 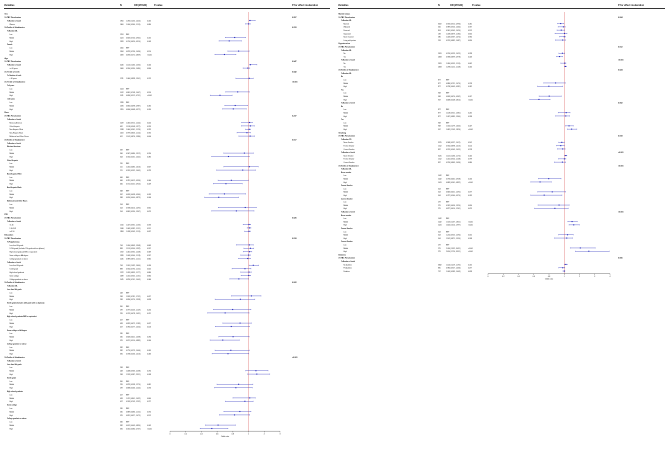 What do you see at coordinates (439, 232) in the screenshot?
I see `row-n: 504` at bounding box center [439, 232].